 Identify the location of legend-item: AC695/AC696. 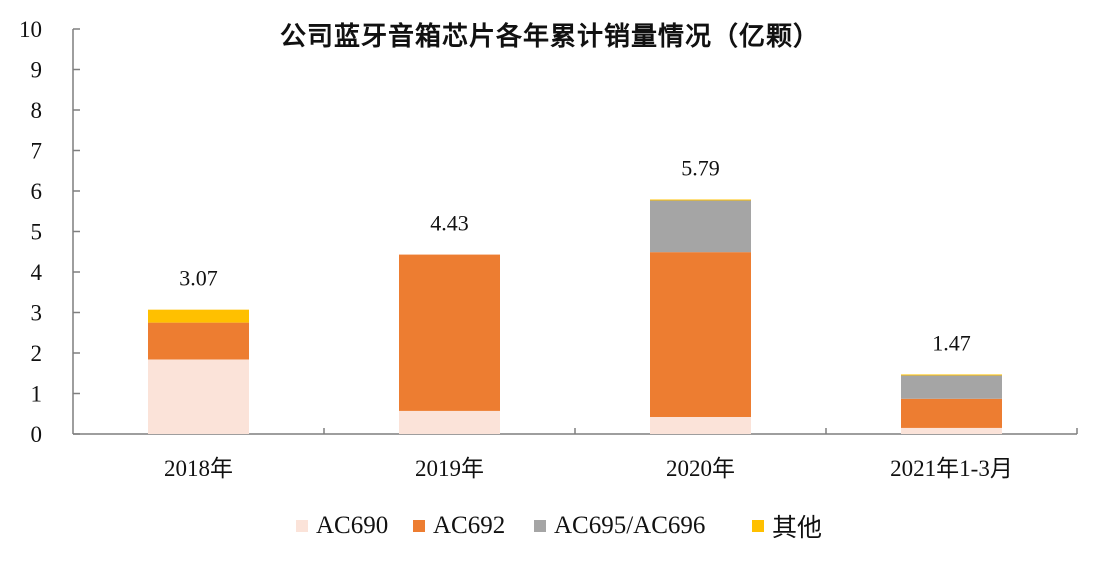
(619, 526).